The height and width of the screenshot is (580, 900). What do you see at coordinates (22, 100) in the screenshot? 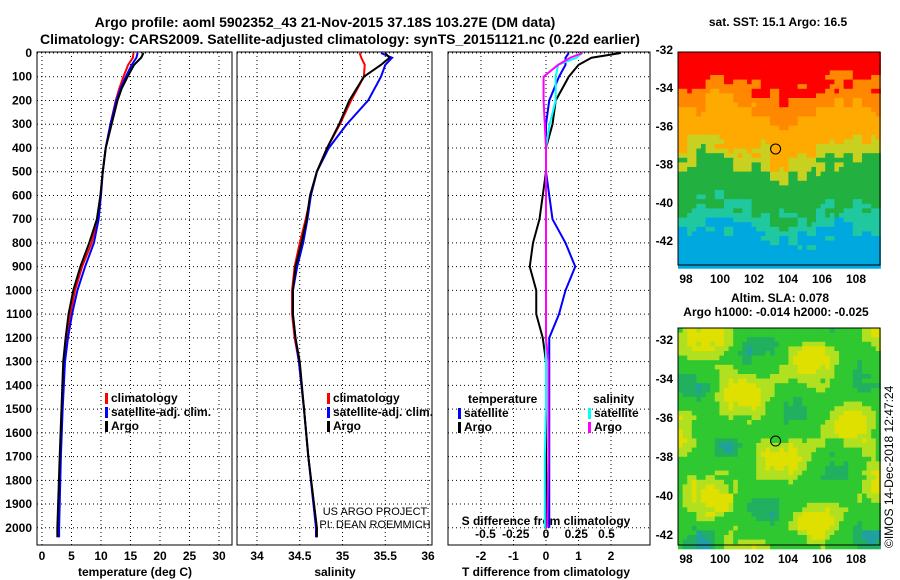
I see `depth-tick-label: 200` at bounding box center [22, 100].